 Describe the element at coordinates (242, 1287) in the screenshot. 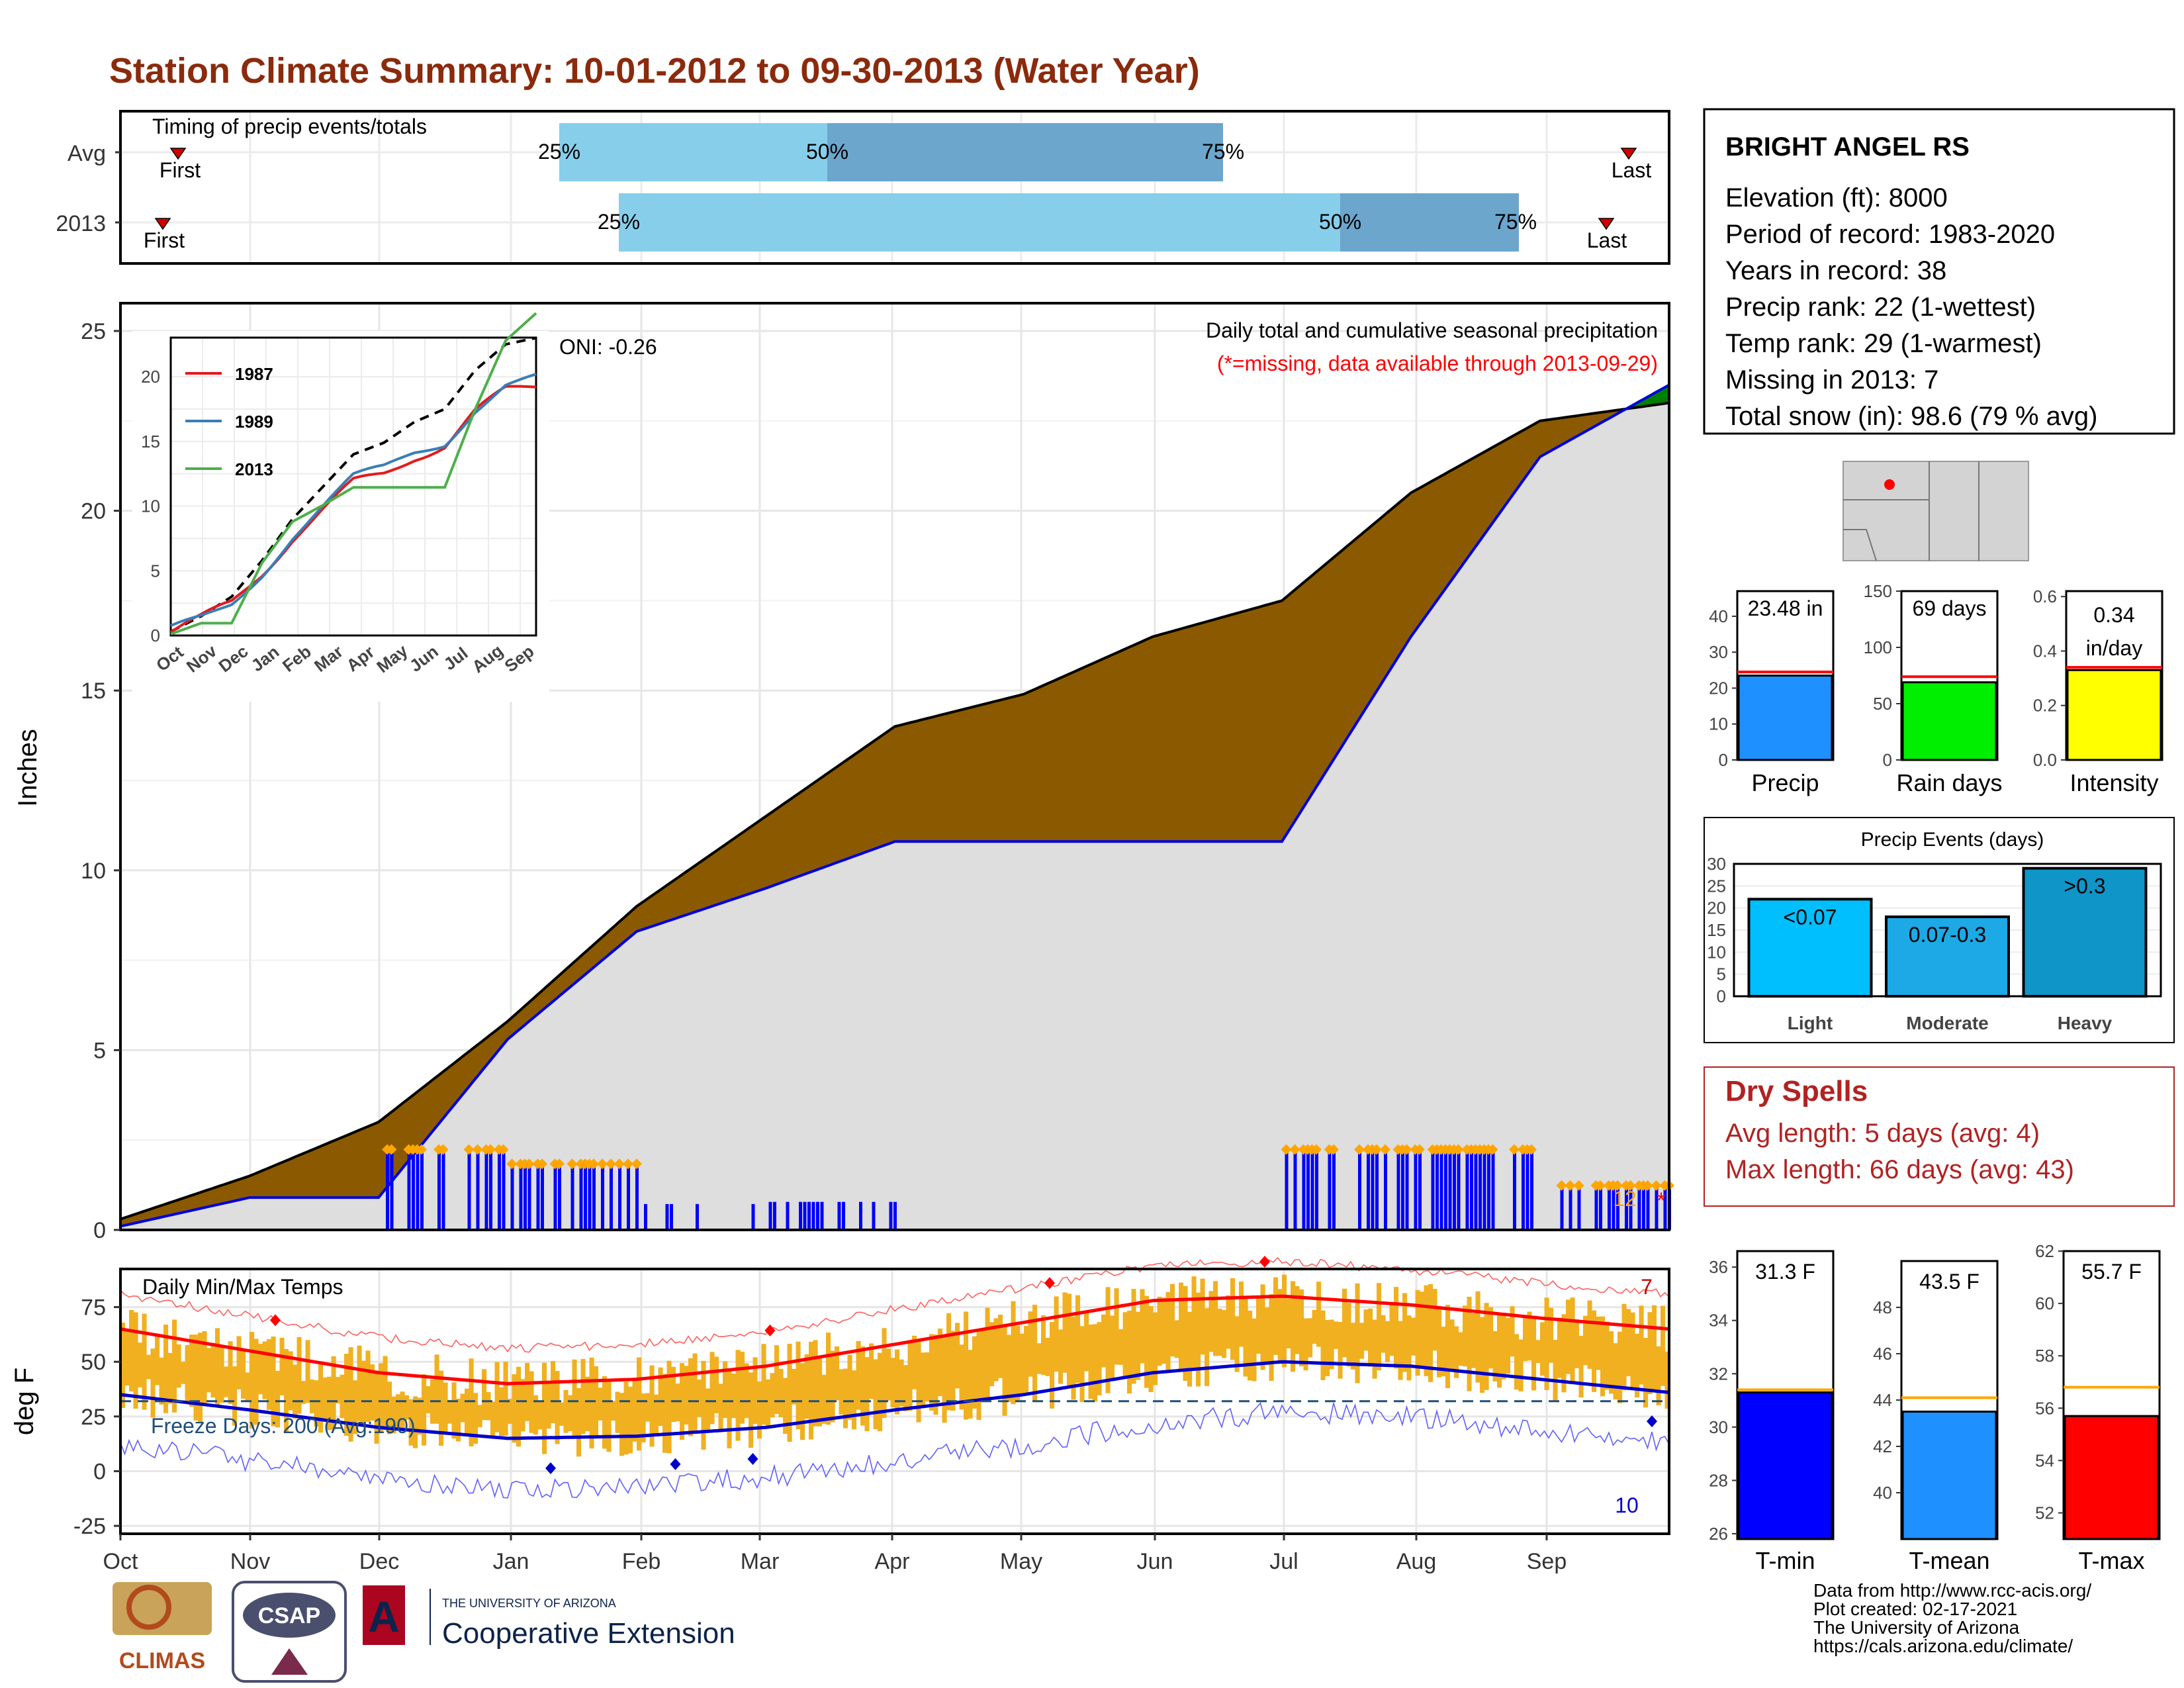

I see `temp-label: Daily Min/Max Temps` at that location.